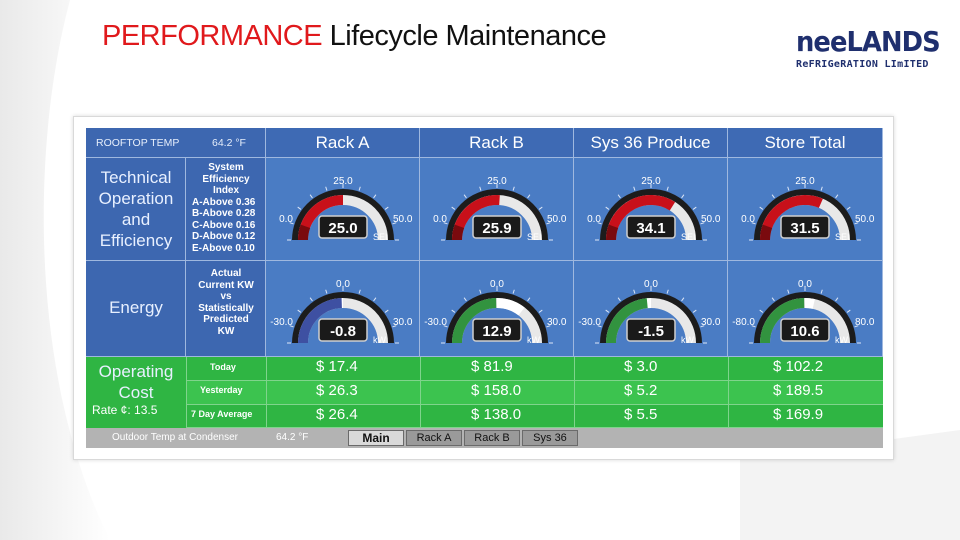 The height and width of the screenshot is (540, 960). Describe the element at coordinates (342, 228) in the screenshot. I see `gauge-value: 25.0` at that location.